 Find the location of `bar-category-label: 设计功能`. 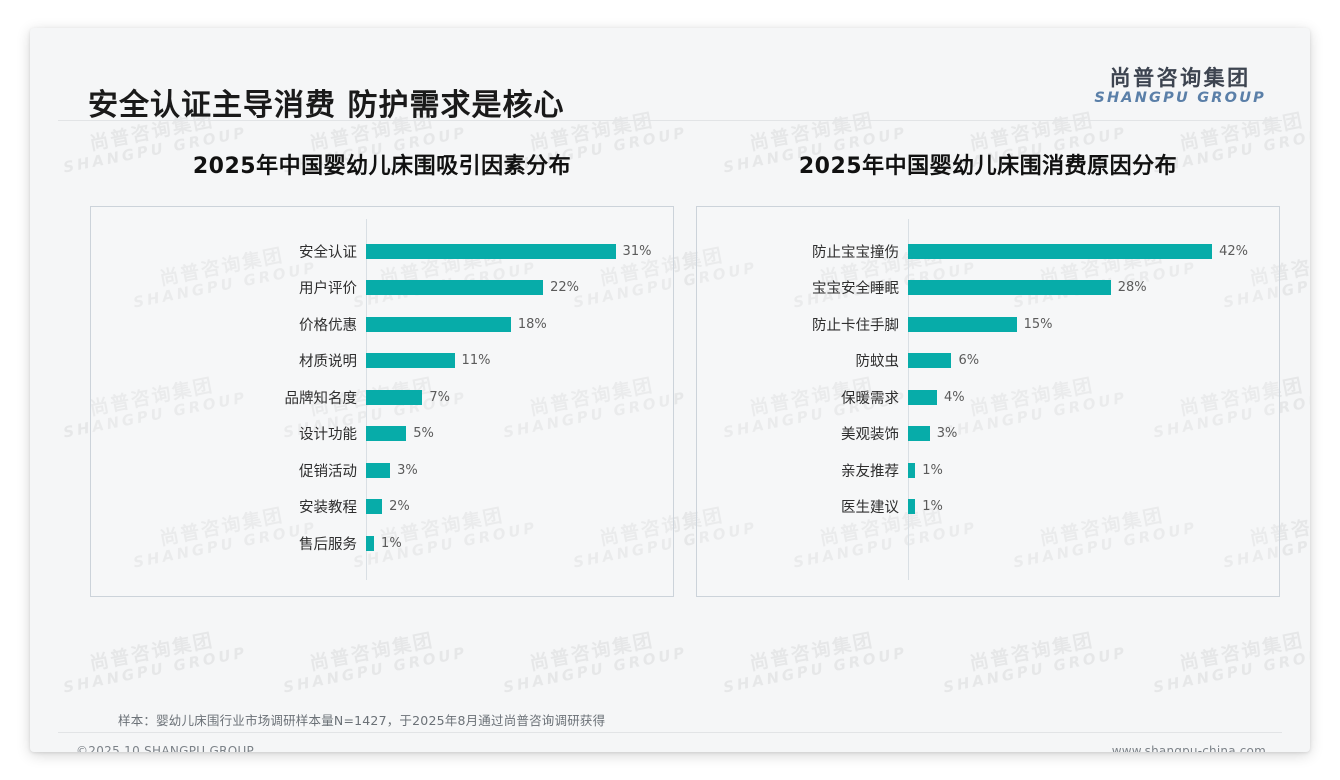

bar-category-label: 设计功能 is located at coordinates (328, 435).